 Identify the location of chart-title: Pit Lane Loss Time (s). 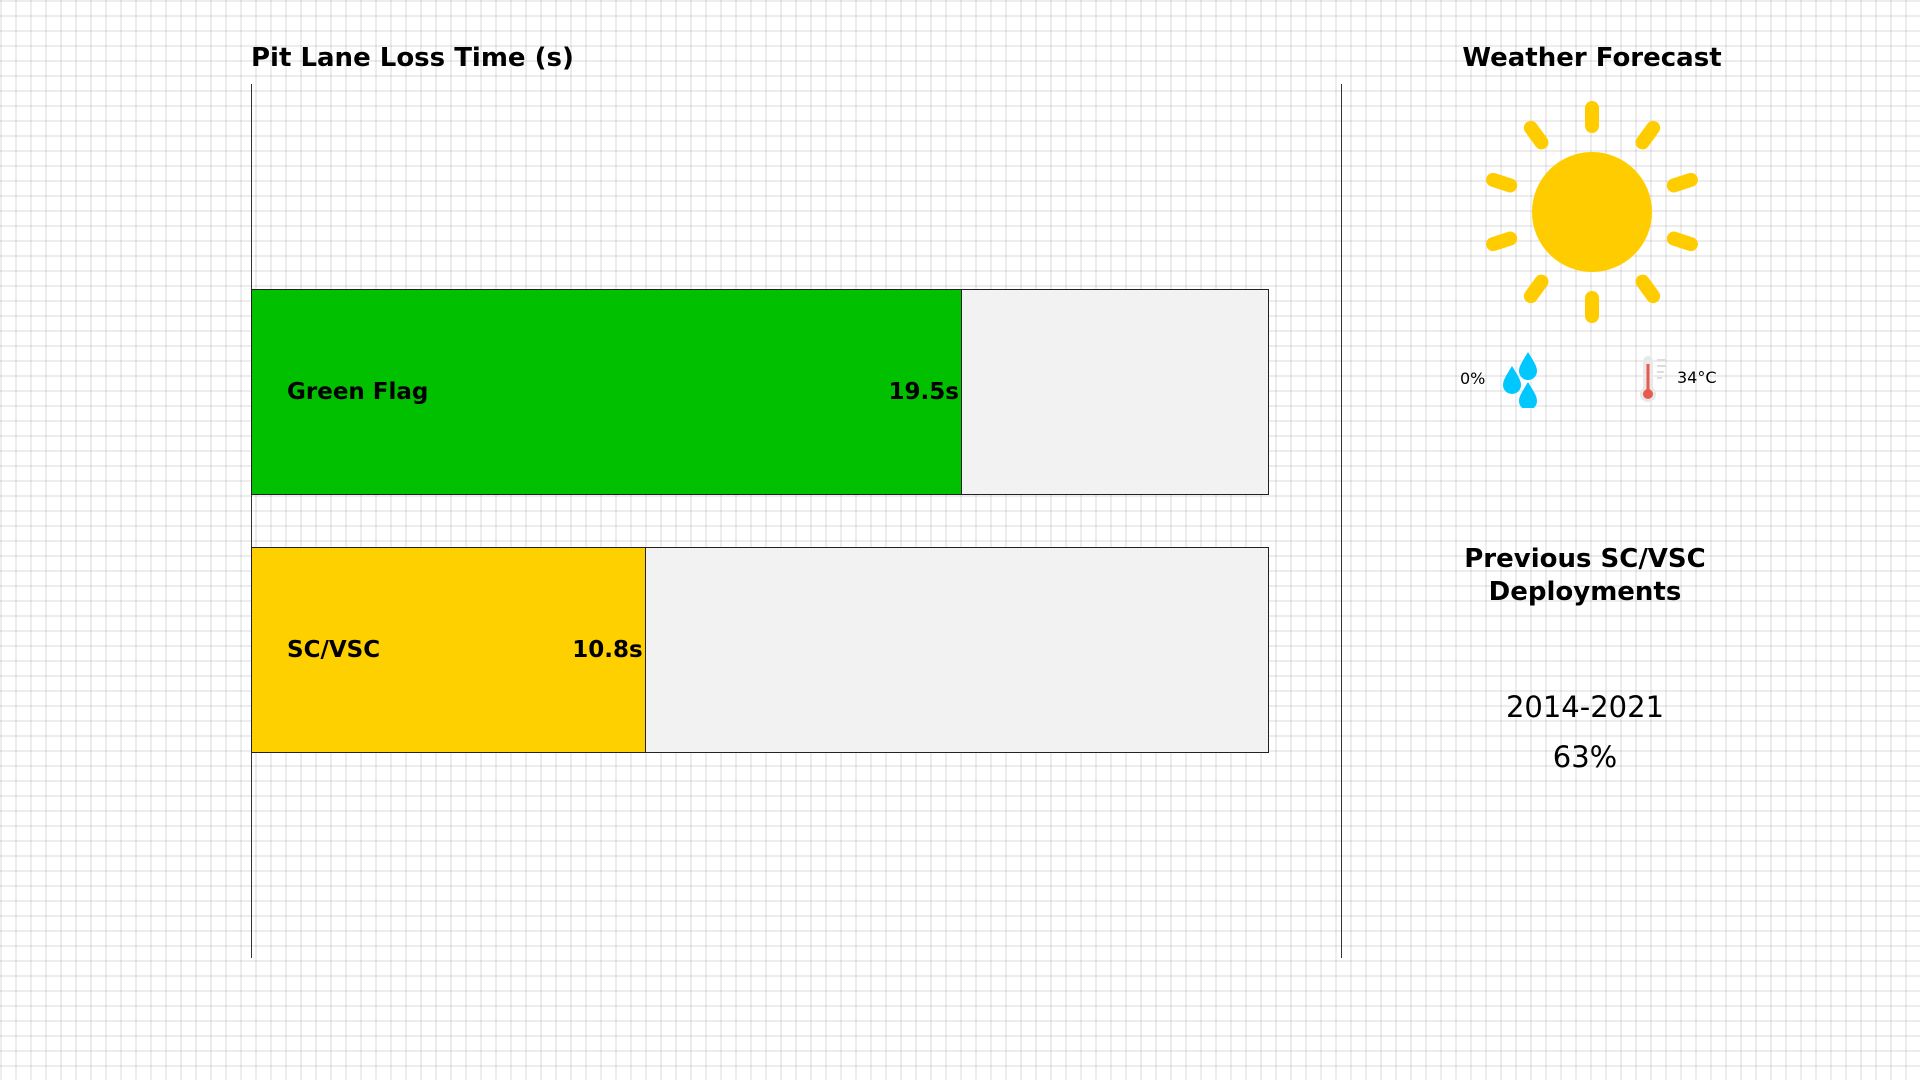
(412, 58).